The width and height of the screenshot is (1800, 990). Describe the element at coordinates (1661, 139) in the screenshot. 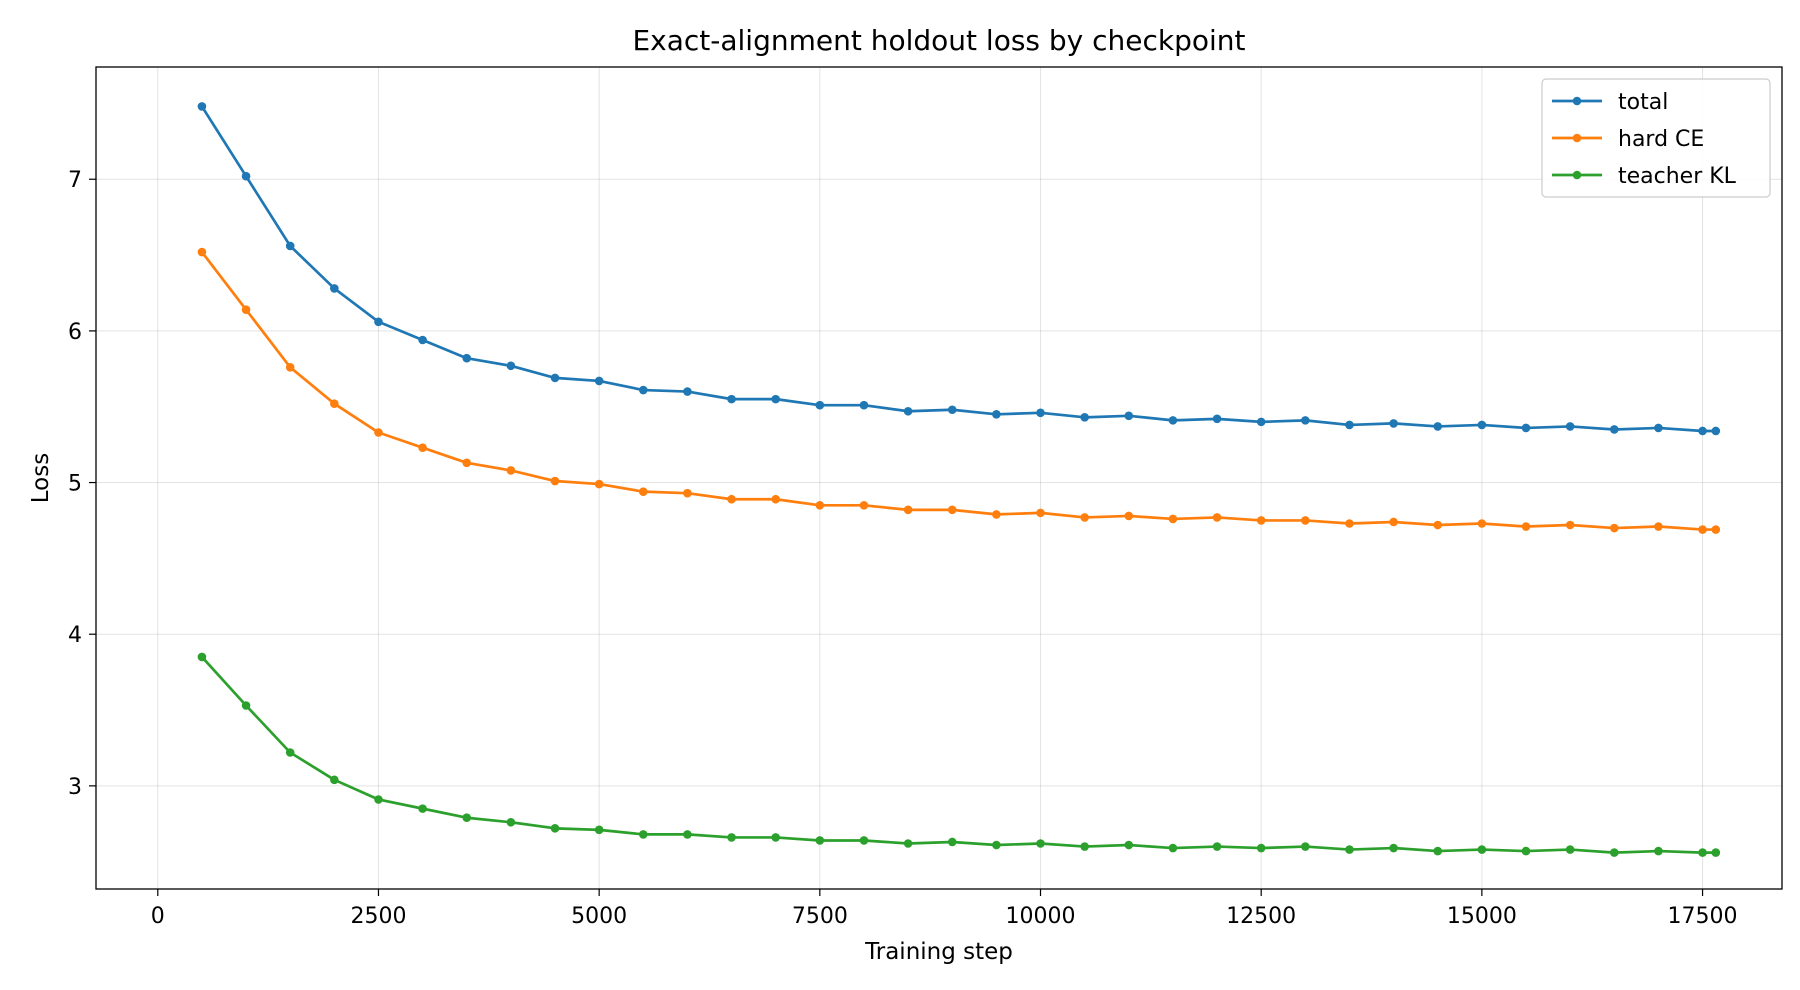

I see `legend-label-hard-ce: hard CE` at that location.